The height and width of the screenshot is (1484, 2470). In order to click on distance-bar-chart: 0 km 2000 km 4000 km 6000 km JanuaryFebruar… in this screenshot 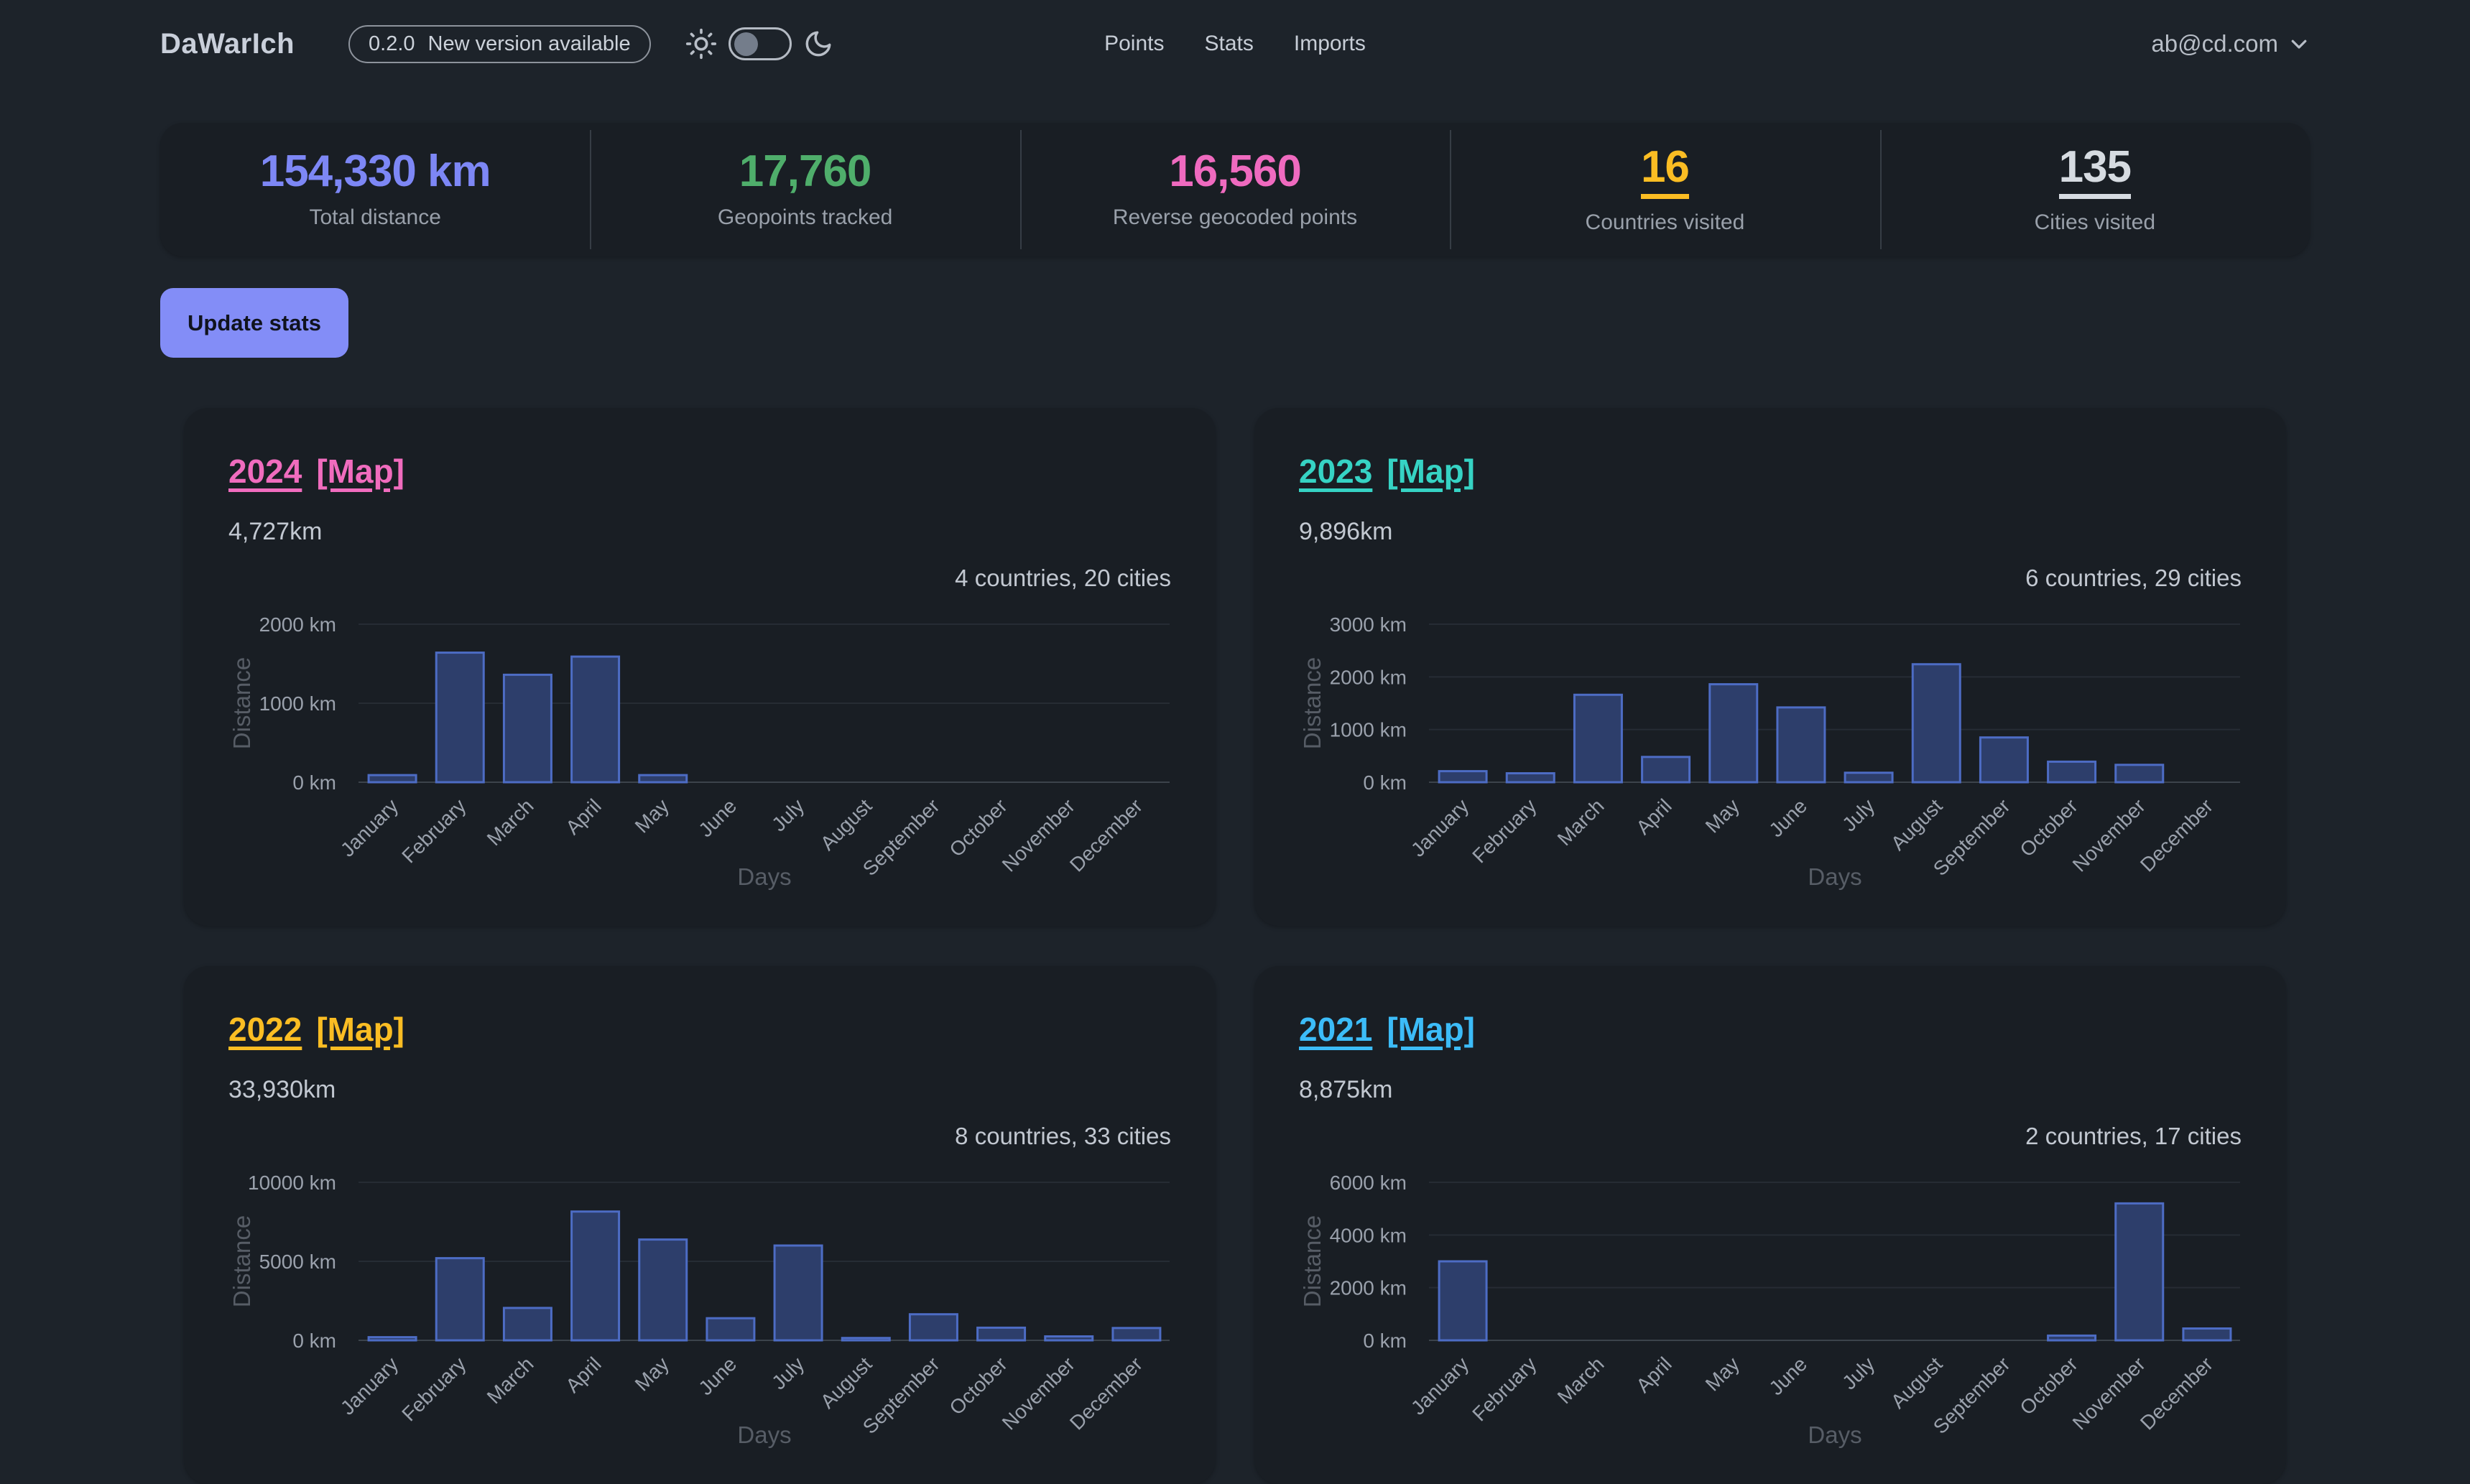, I will do `click(1769, 1310)`.